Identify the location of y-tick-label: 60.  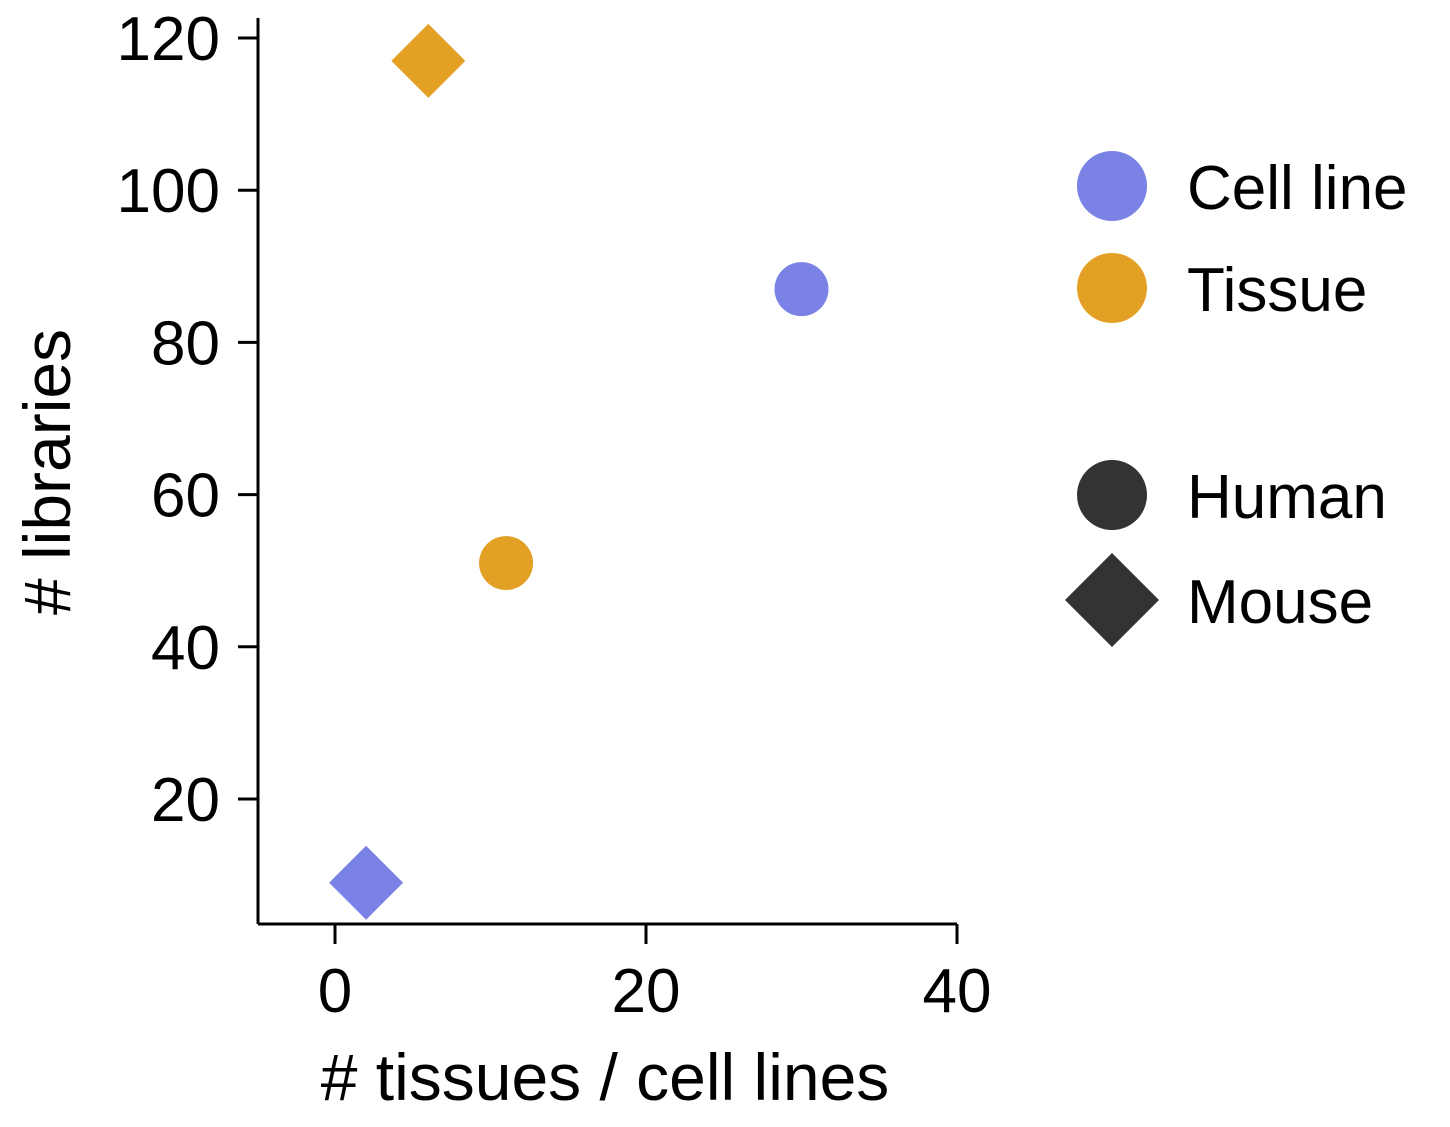
(185, 496).